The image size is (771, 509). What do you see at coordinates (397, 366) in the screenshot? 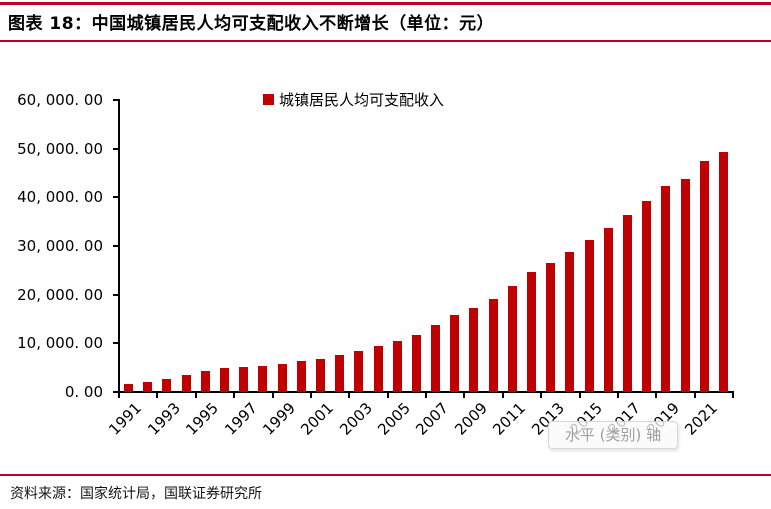
I see `bar-2005` at bounding box center [397, 366].